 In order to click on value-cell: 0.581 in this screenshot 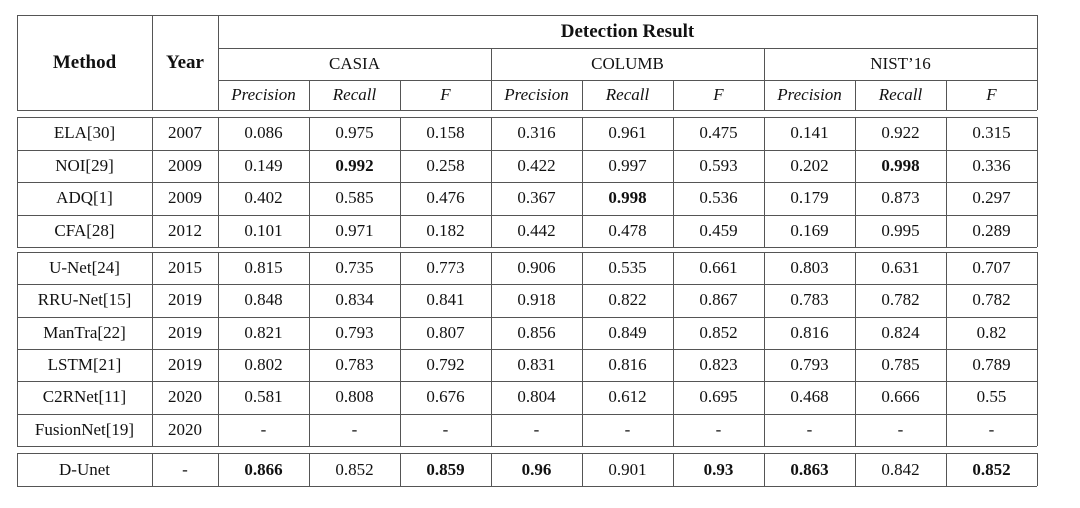, I will do `click(263, 397)`.